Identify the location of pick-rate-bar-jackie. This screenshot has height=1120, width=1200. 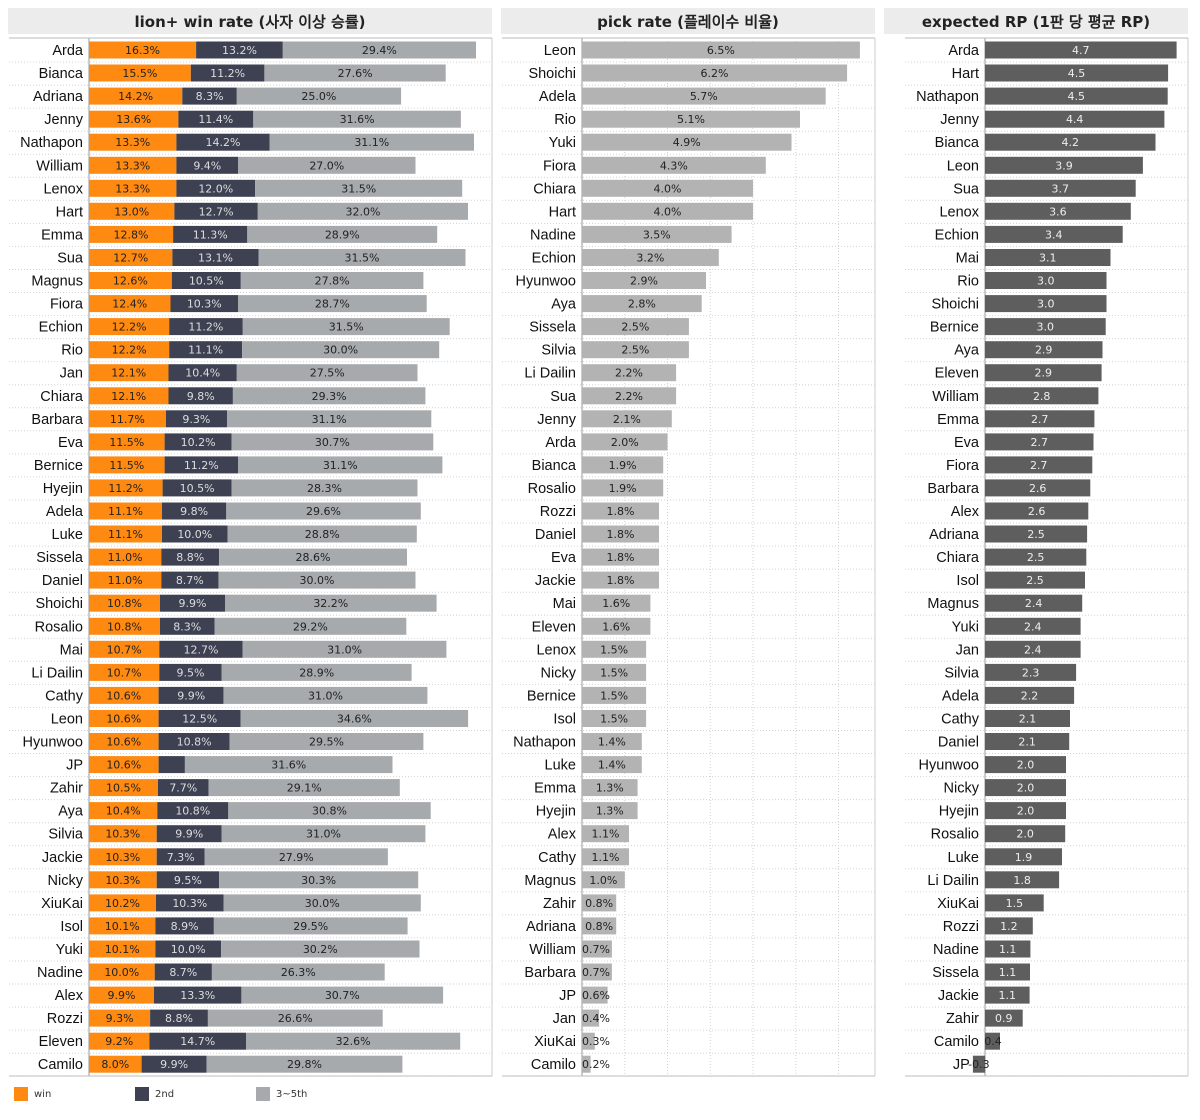
(620, 580).